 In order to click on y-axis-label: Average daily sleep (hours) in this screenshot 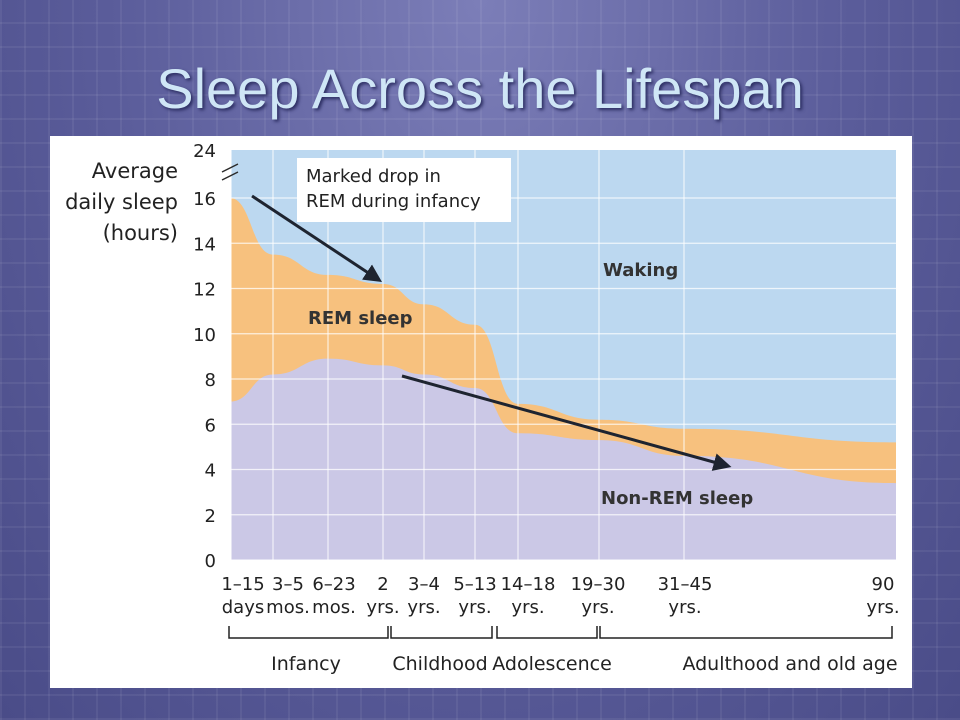, I will do `click(121, 202)`.